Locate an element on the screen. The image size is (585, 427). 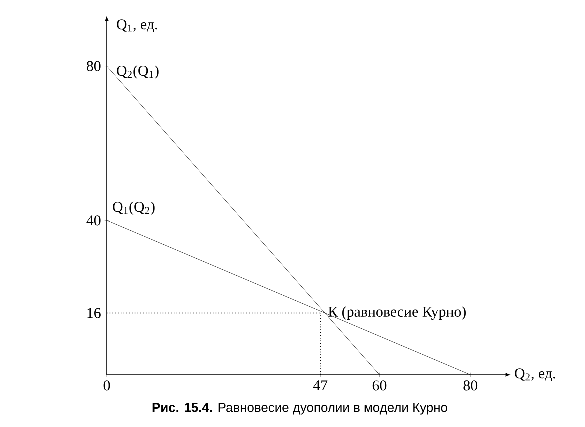
x-tick-label: 0 is located at coordinates (107, 385).